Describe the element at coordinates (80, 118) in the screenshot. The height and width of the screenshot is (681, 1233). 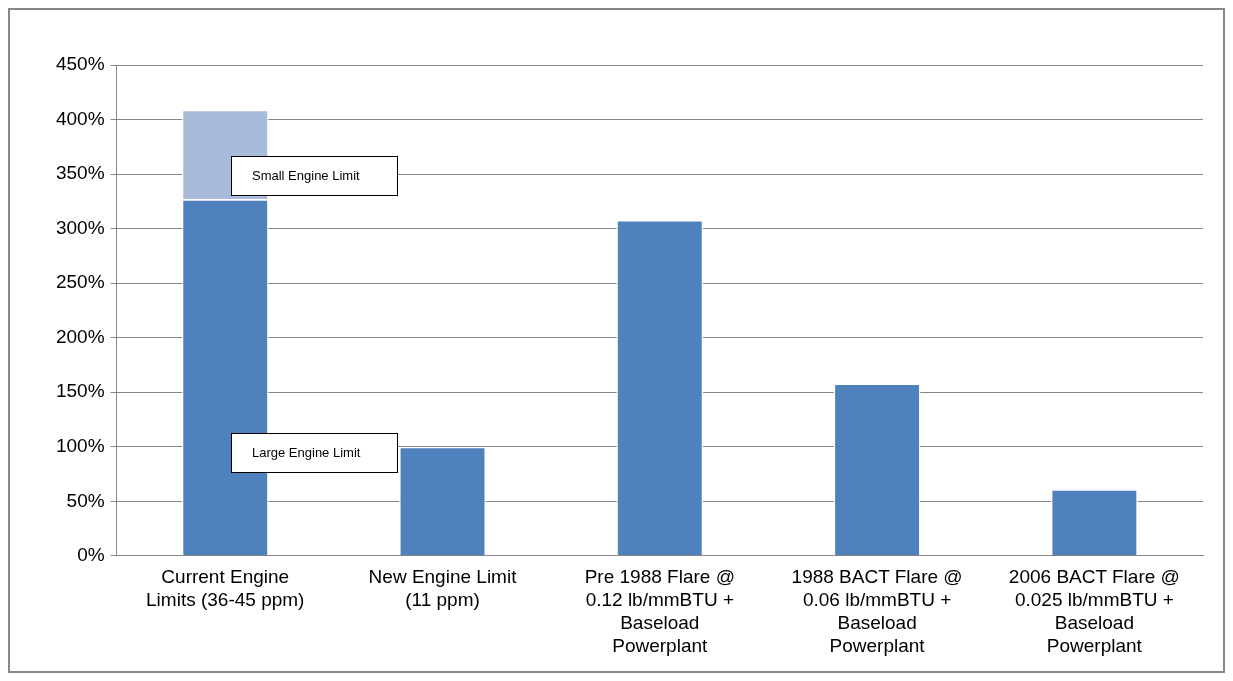
I see `y-tick-label: 400%` at that location.